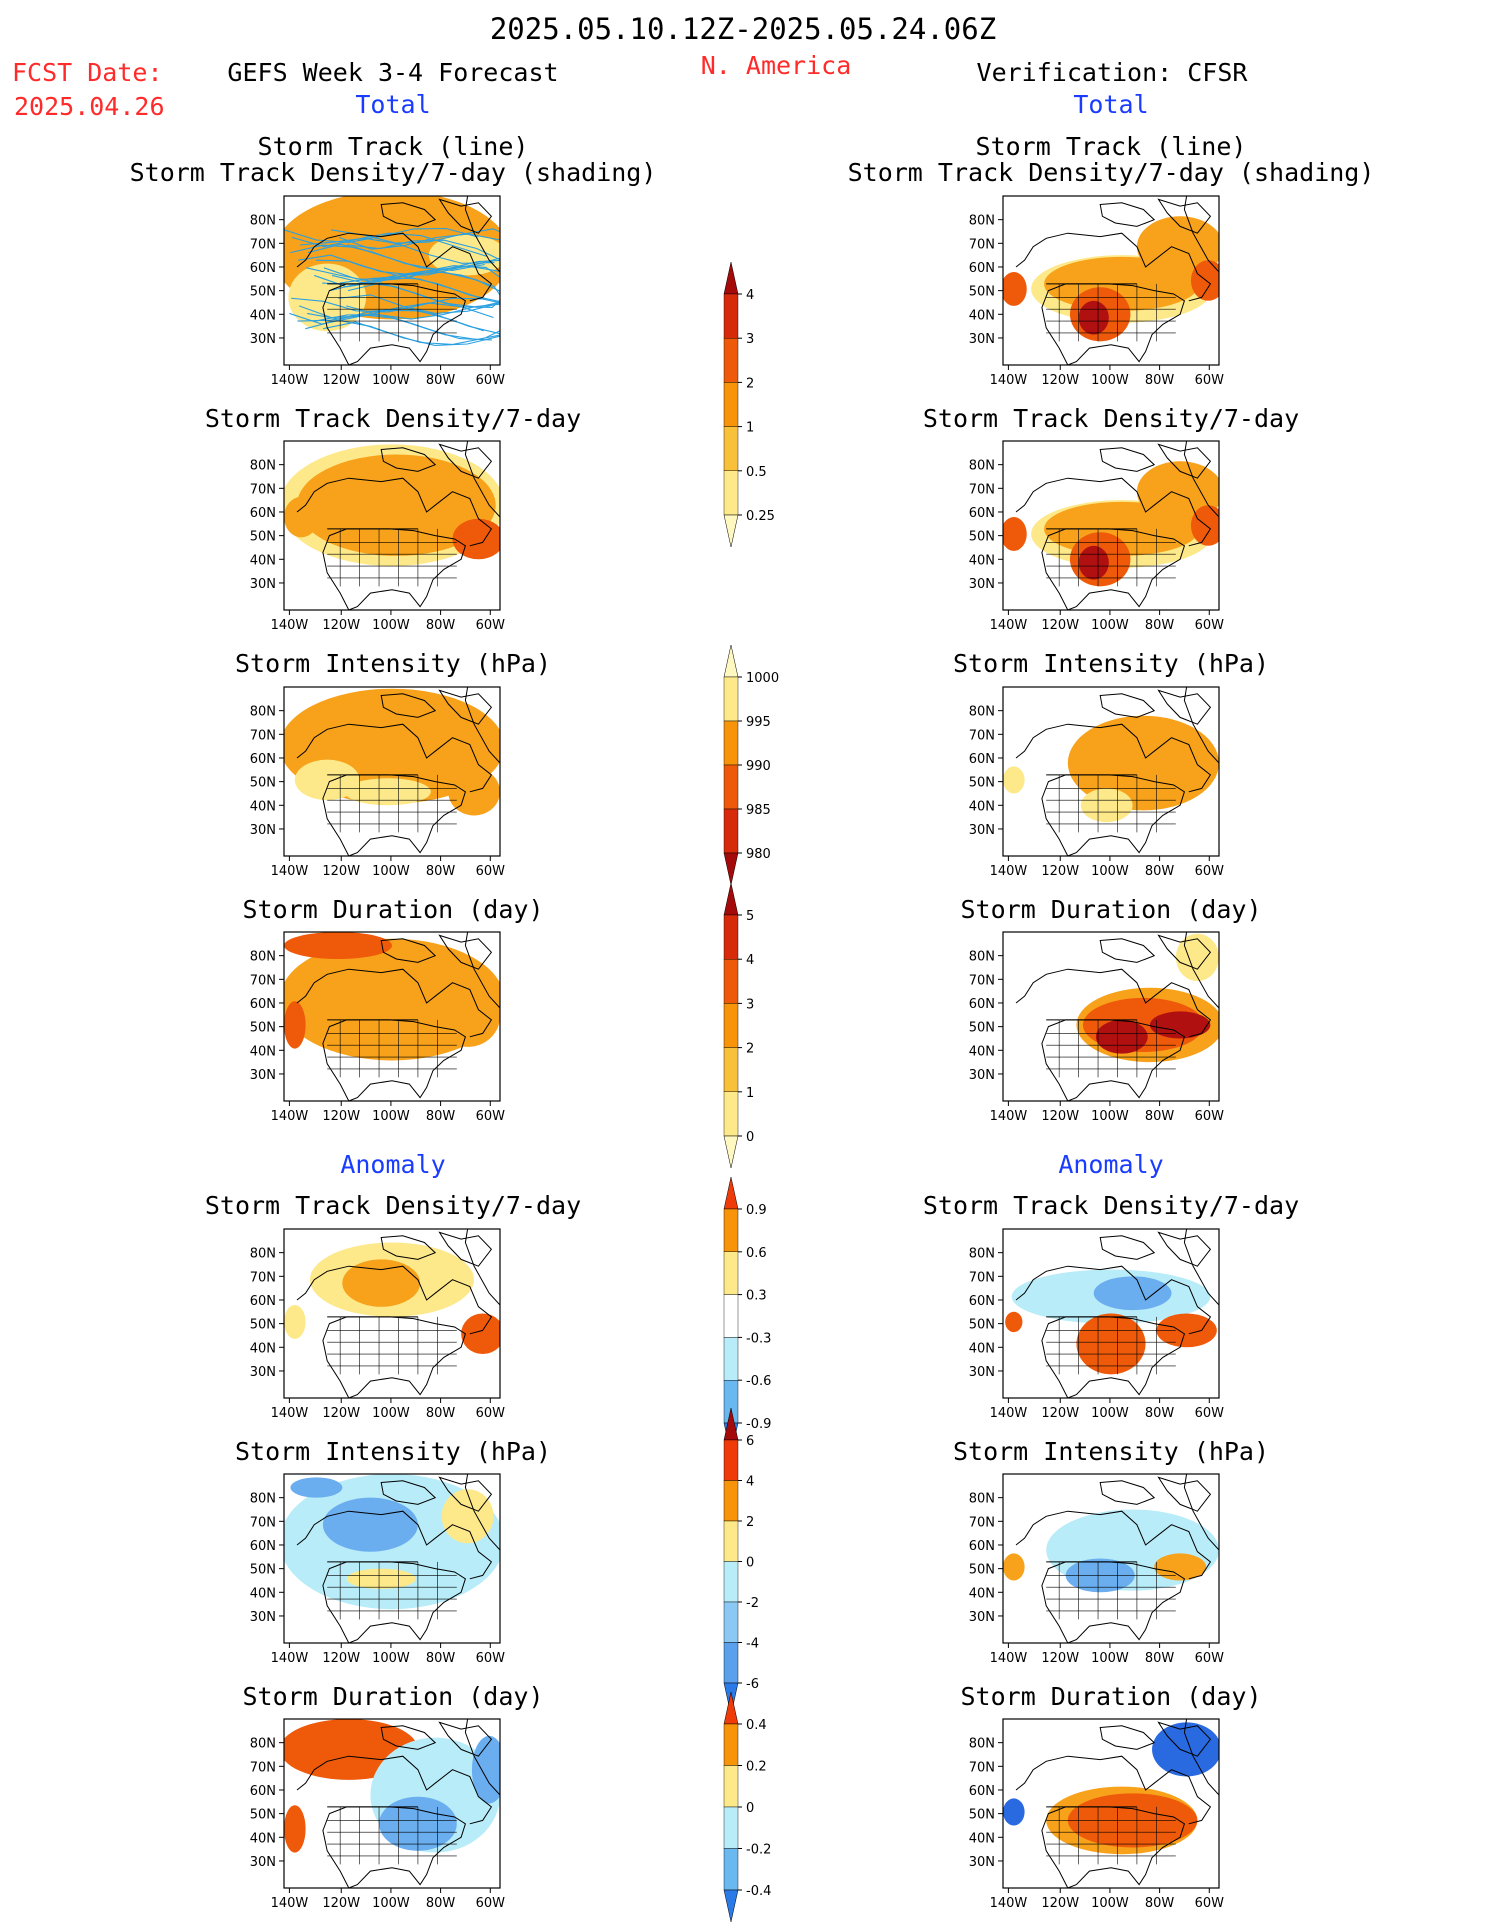 The image size is (1487, 1932). What do you see at coordinates (758, 1891) in the screenshot?
I see `colorbar-label: -0.4` at bounding box center [758, 1891].